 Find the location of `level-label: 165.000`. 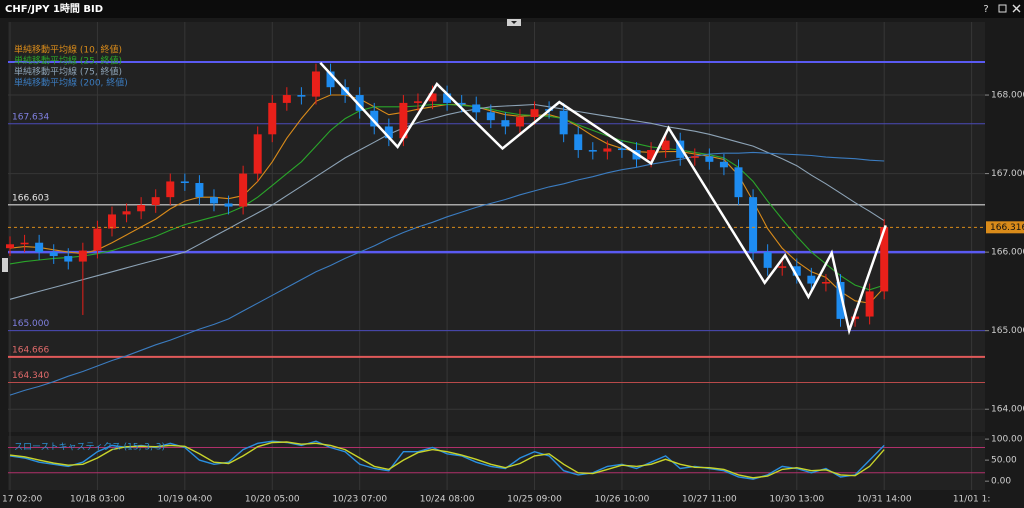

level-label: 165.000 is located at coordinates (30, 324).